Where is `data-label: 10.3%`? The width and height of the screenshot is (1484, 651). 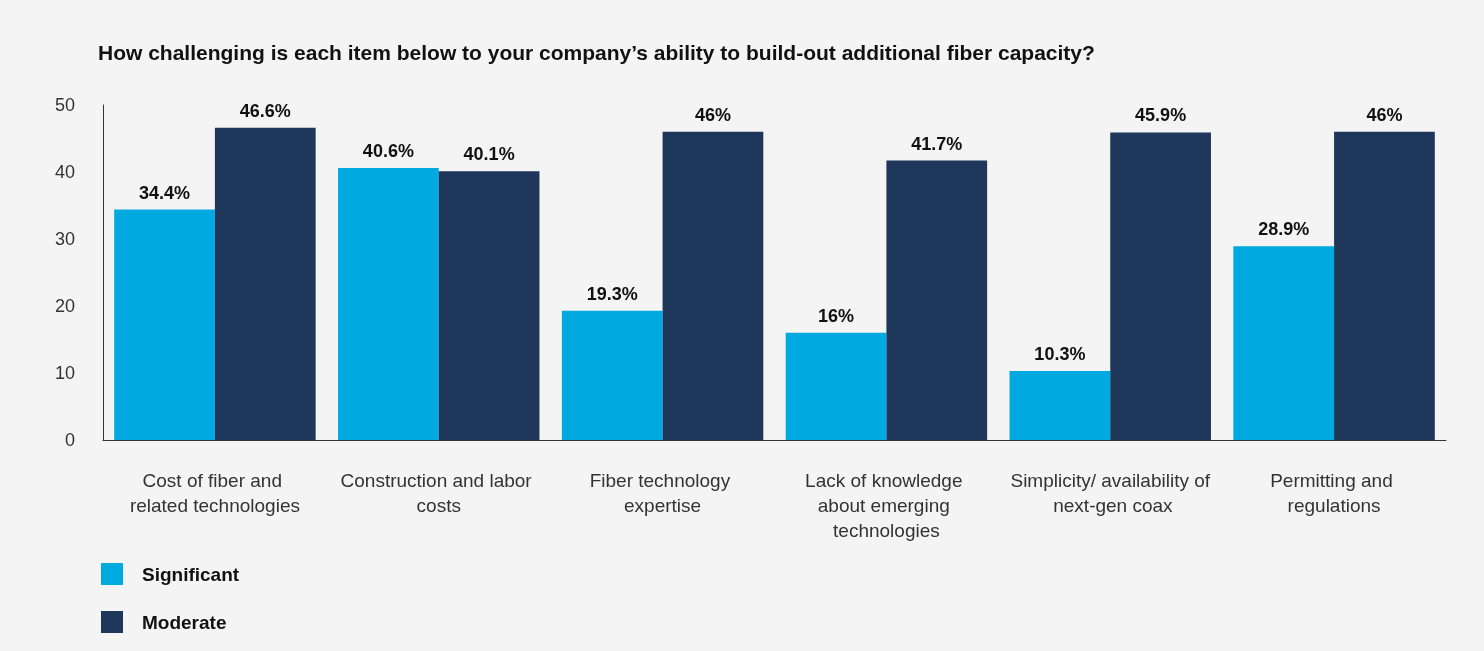 data-label: 10.3% is located at coordinates (1060, 353).